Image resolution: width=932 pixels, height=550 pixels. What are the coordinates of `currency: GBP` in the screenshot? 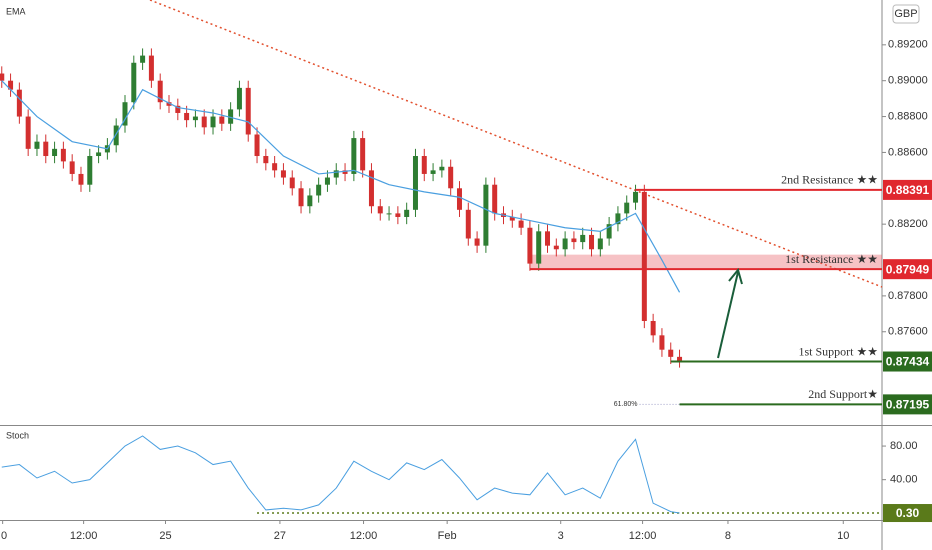 It's located at (905, 14).